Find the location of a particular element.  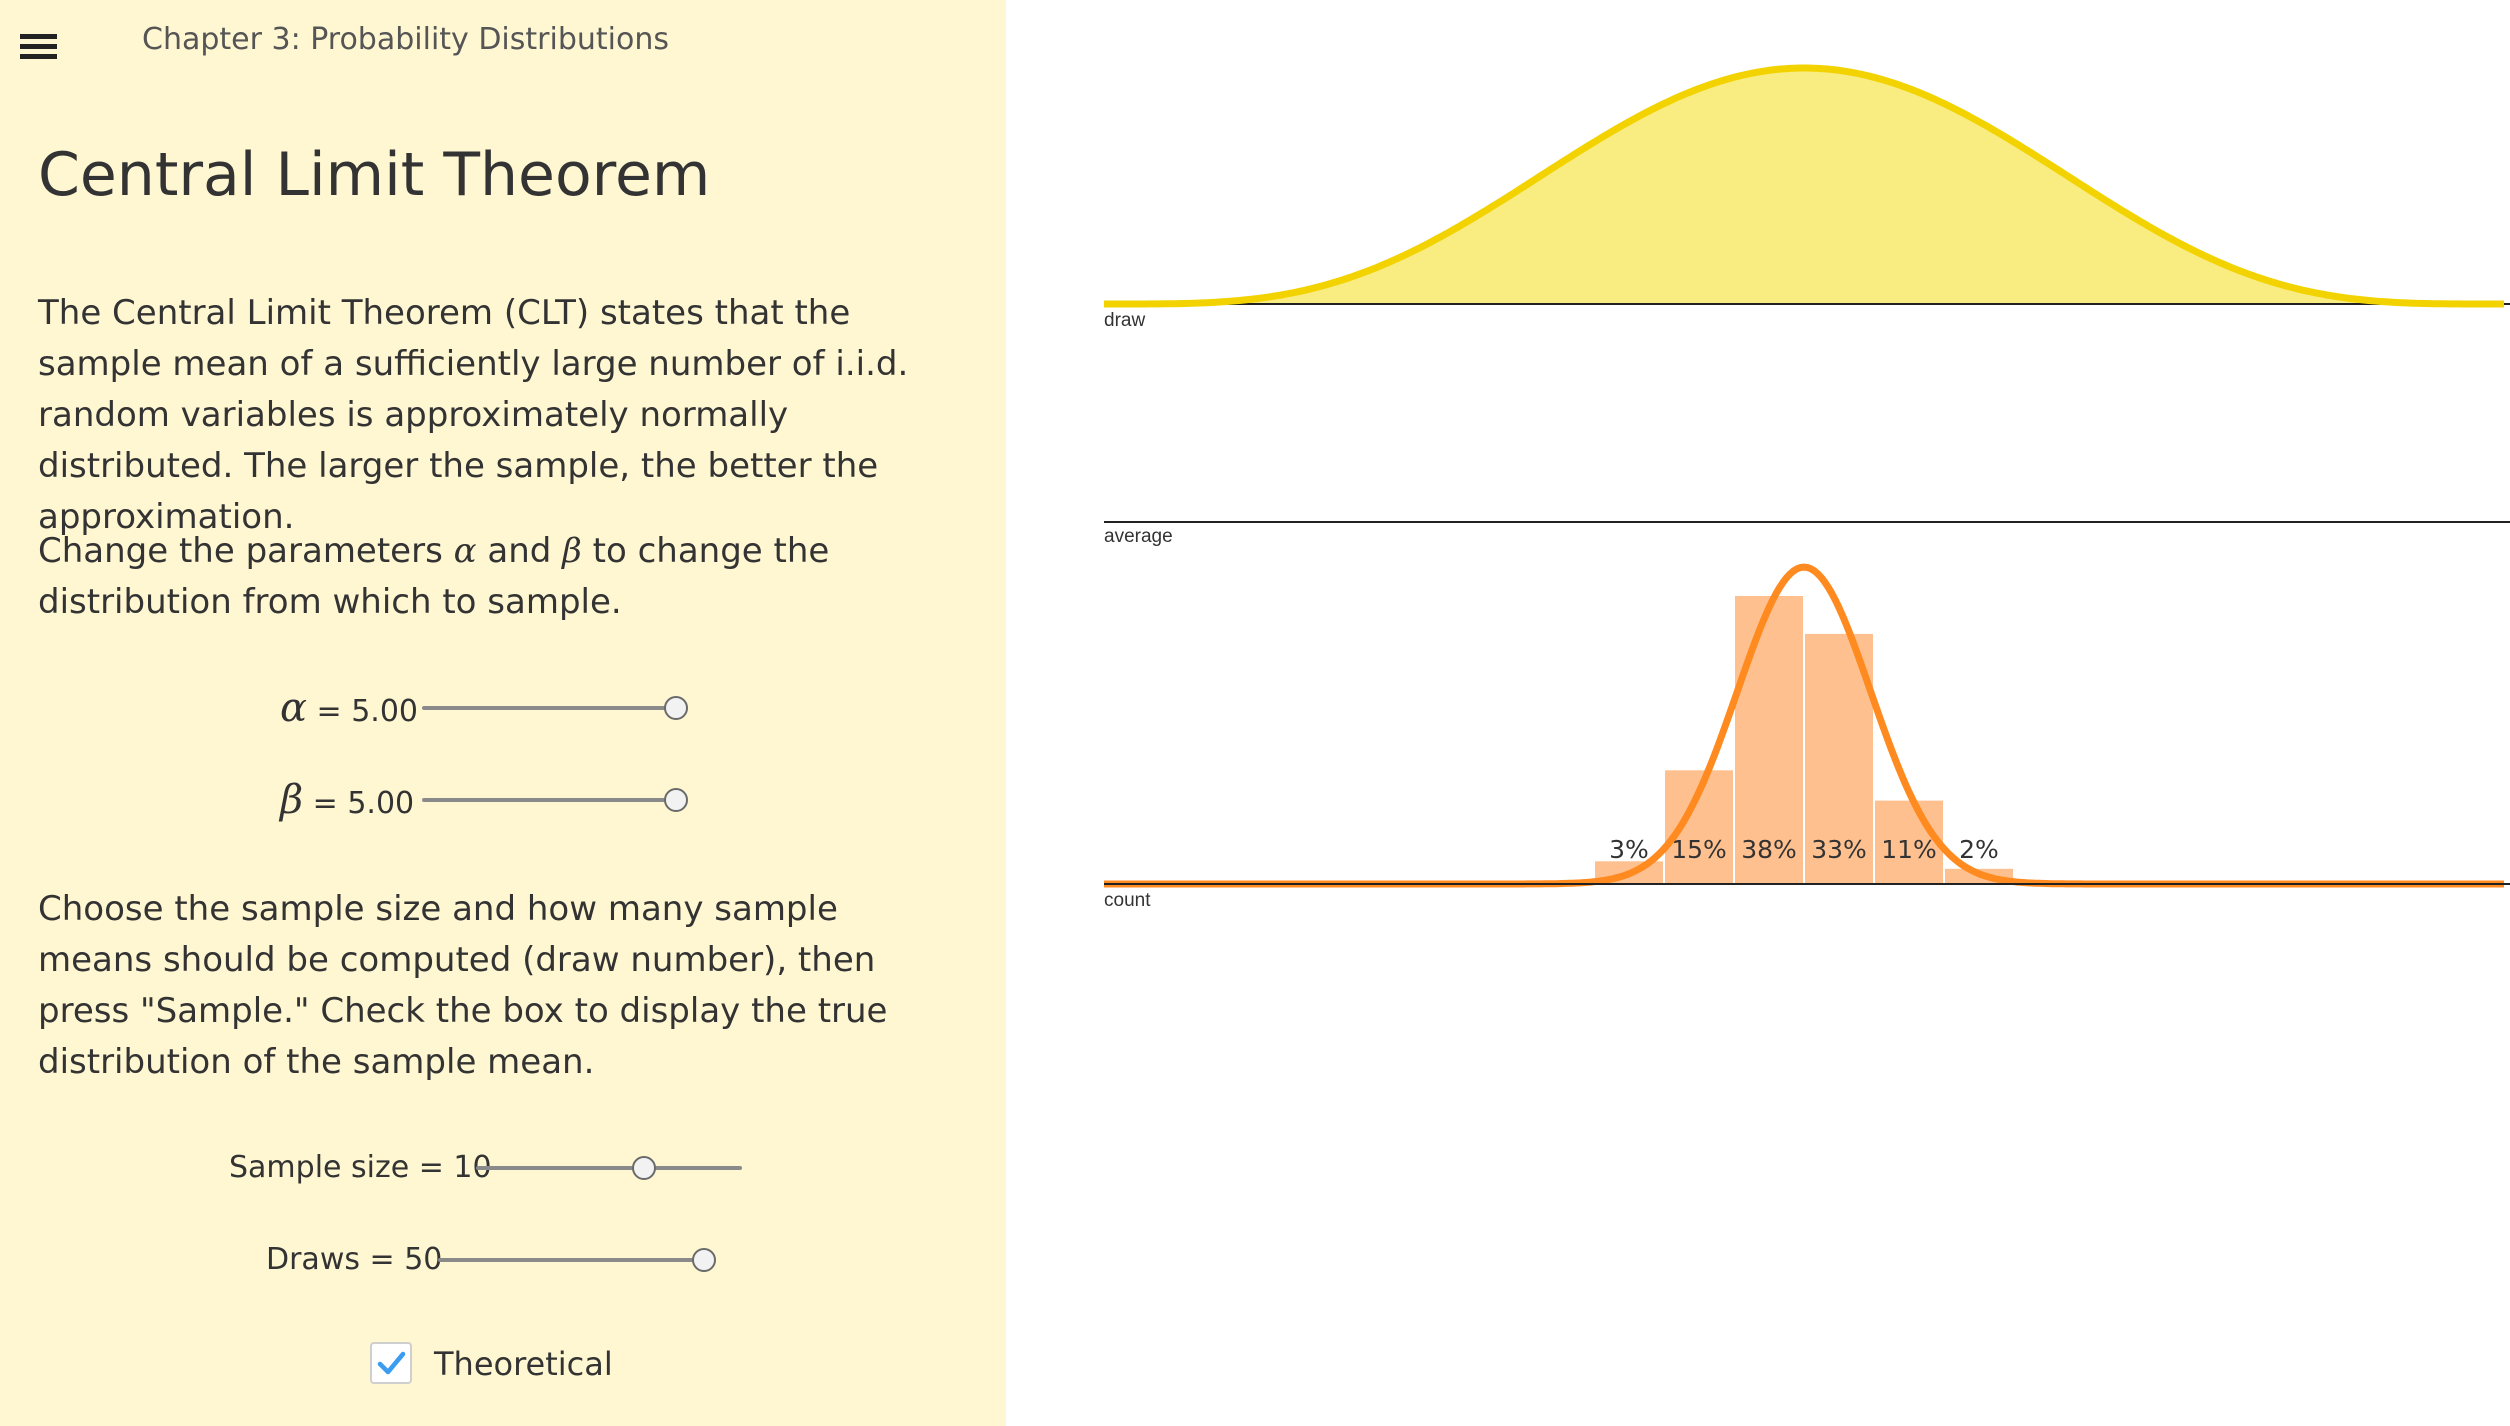

menu-icon is located at coordinates (39, 47).